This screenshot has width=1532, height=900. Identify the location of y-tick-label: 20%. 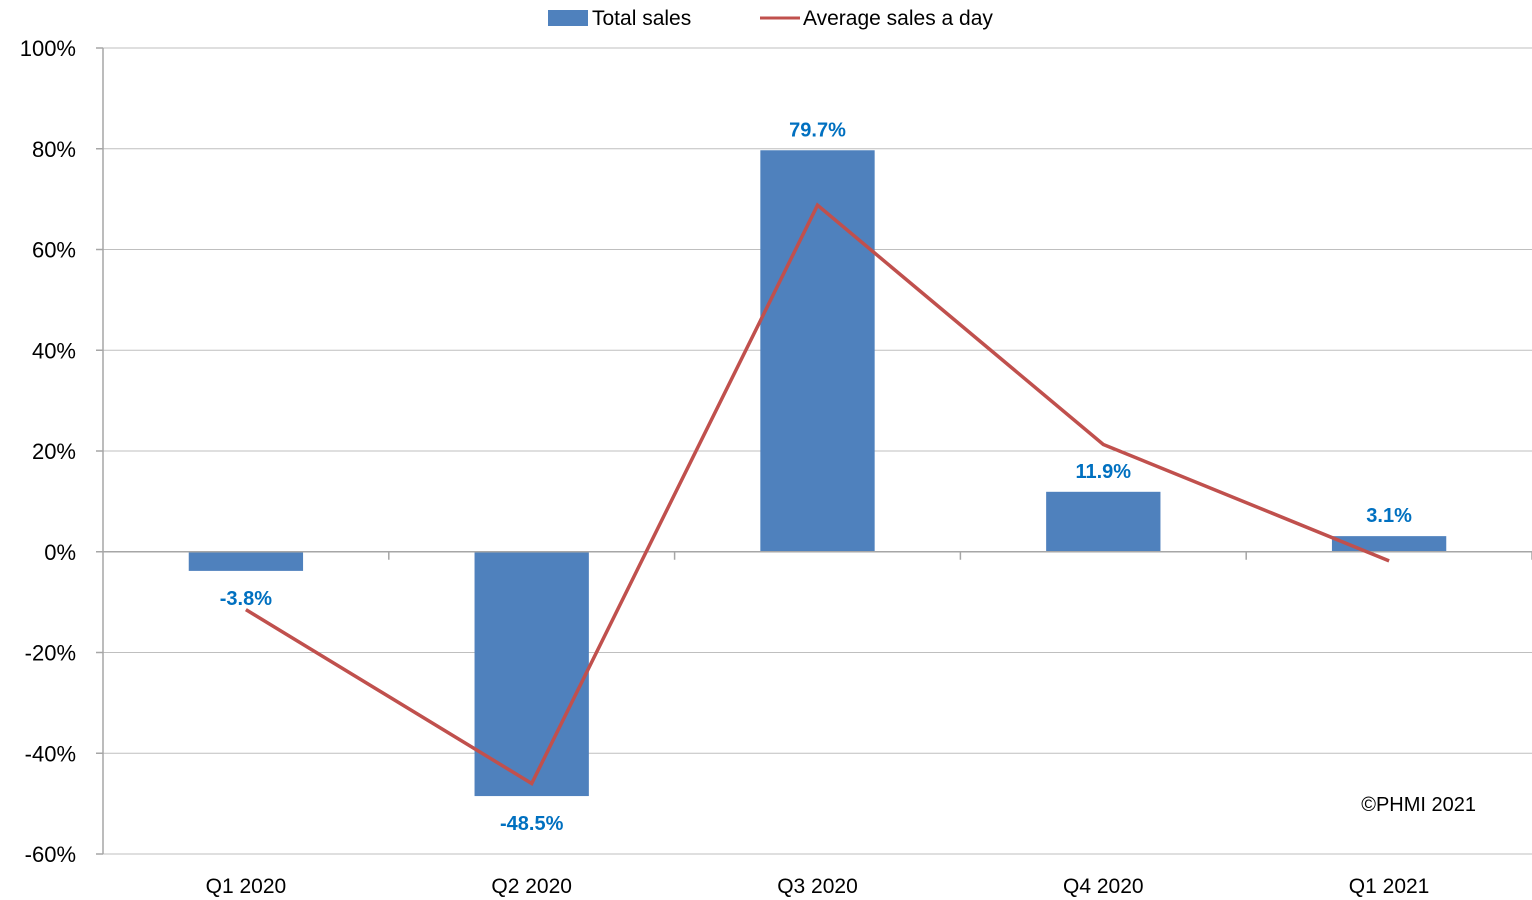
(54, 451).